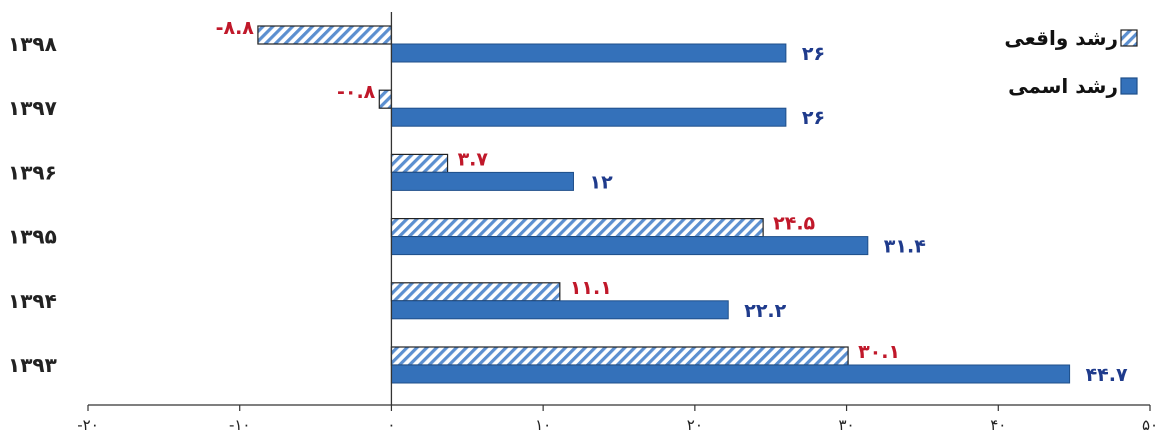  I want to click on data-label-nominal: ۴۴.۷, so click(1107, 375).